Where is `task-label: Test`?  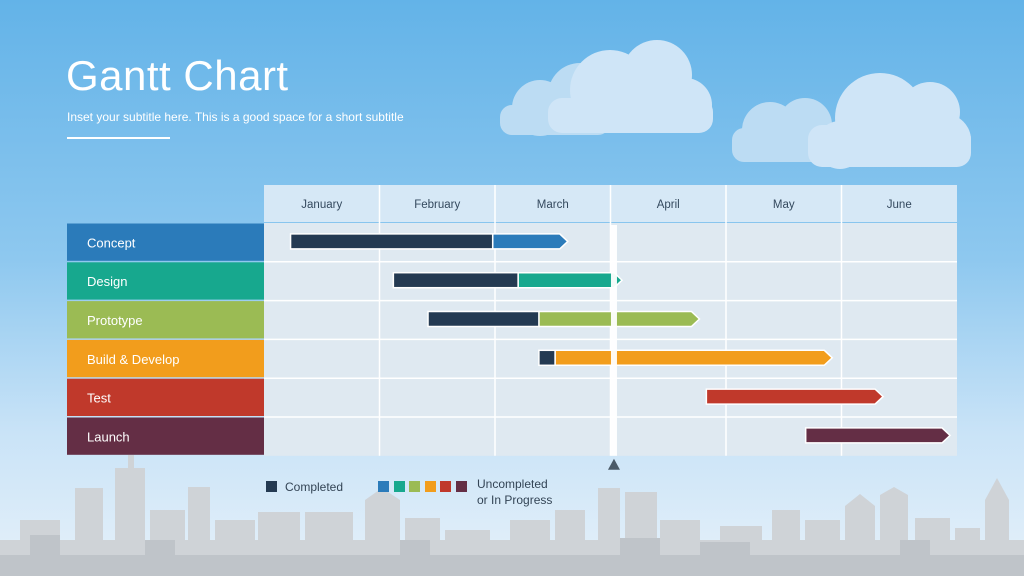 task-label: Test is located at coordinates (99, 398).